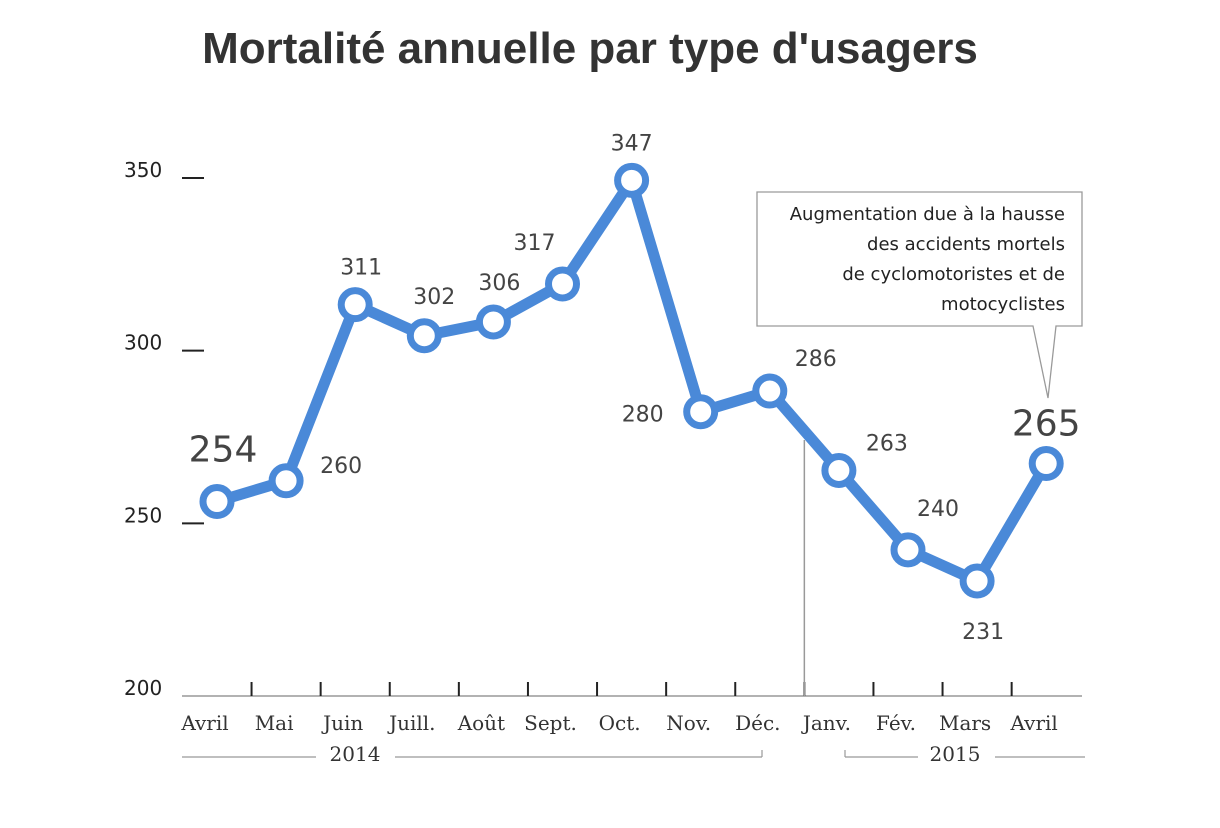 This screenshot has width=1220, height=828. Describe the element at coordinates (274, 723) in the screenshot. I see `x-tick-label: Mai` at that location.